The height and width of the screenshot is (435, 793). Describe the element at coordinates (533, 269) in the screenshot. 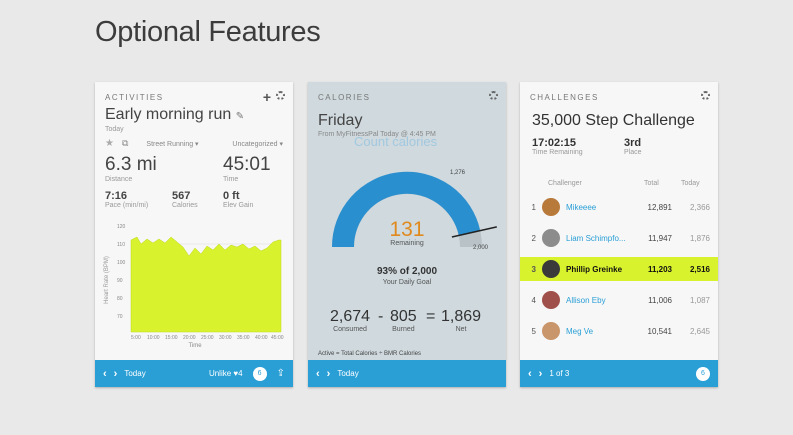

I see `row-rank: 3` at that location.